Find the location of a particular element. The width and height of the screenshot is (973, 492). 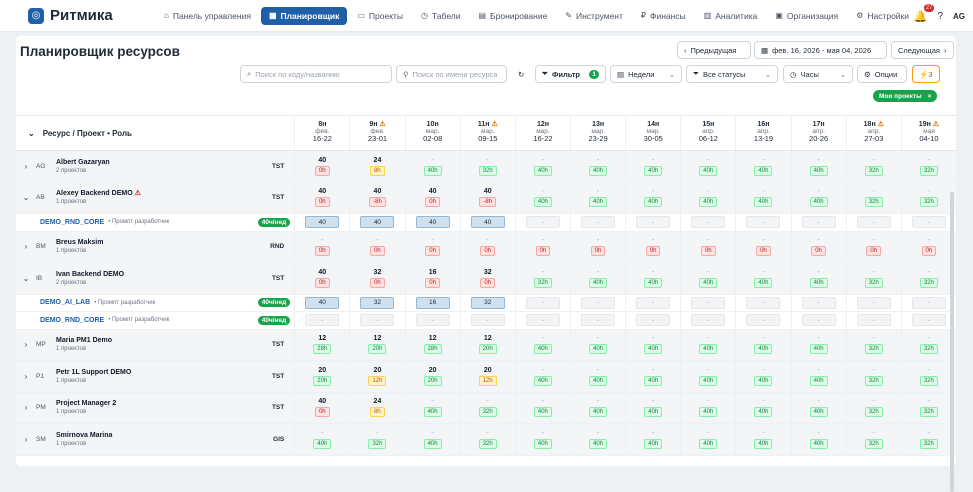

nav-booking: ▤ Бронирование is located at coordinates (512, 16).